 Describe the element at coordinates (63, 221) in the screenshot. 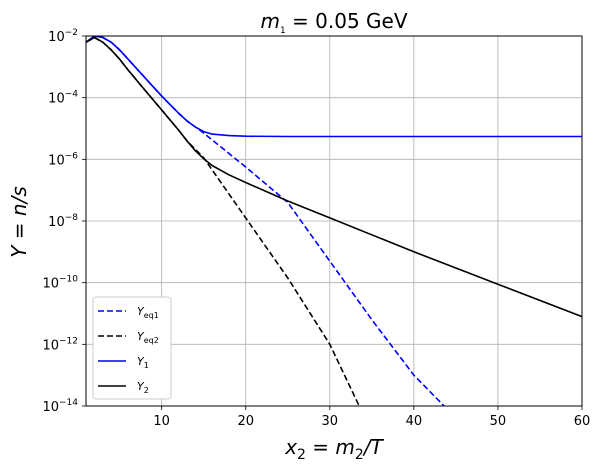

I see `y-tick-label: 10⁻⁸` at that location.